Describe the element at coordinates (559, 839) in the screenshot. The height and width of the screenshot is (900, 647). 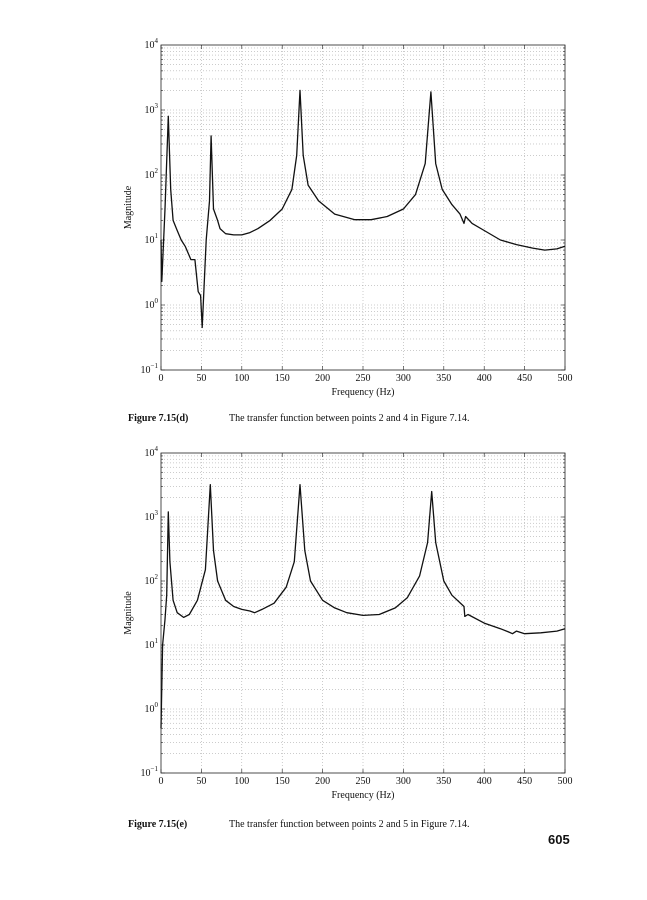
I see `page-number: 605` at that location.